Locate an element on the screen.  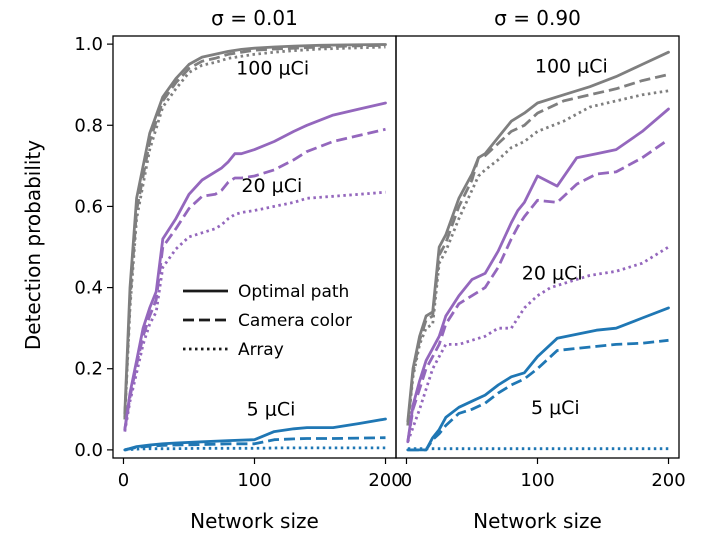
series-line-5-uci-array is located at coordinates (255, 449).